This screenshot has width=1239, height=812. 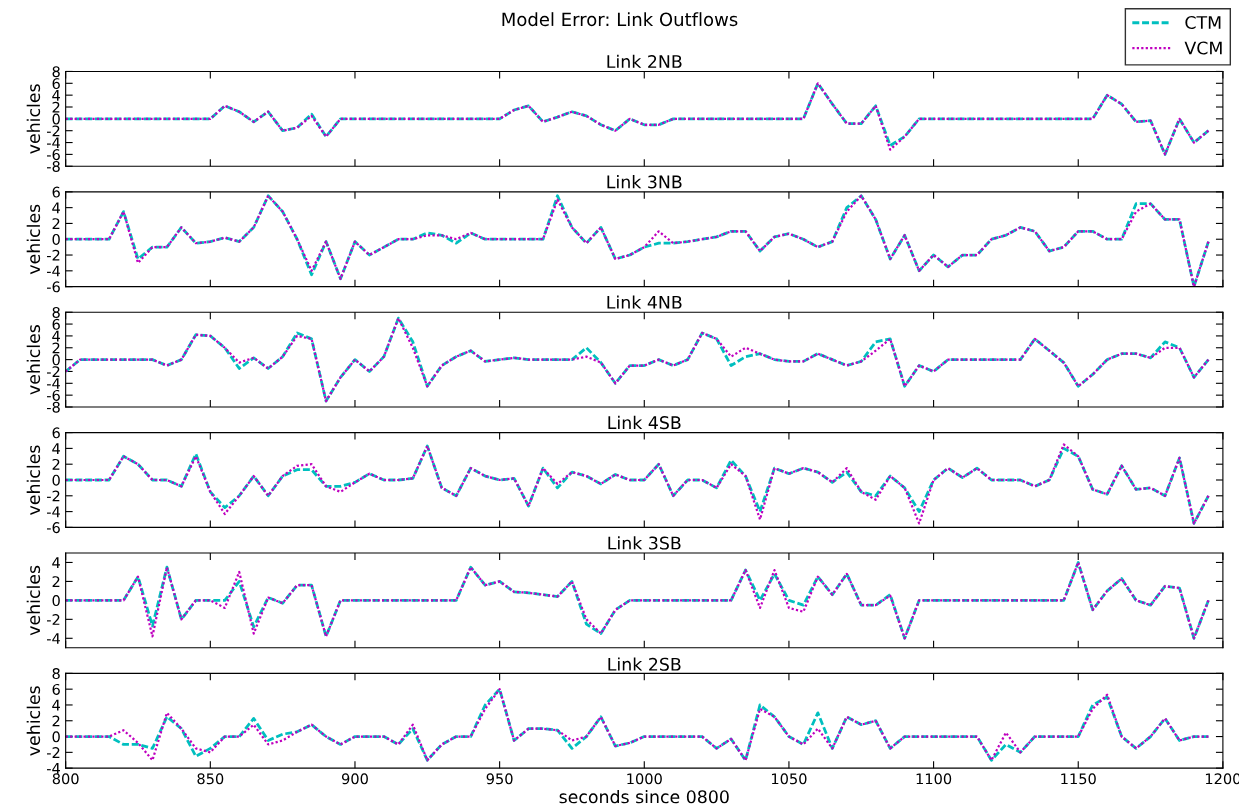 What do you see at coordinates (644, 779) in the screenshot?
I see `x-tick-label: 1000` at bounding box center [644, 779].